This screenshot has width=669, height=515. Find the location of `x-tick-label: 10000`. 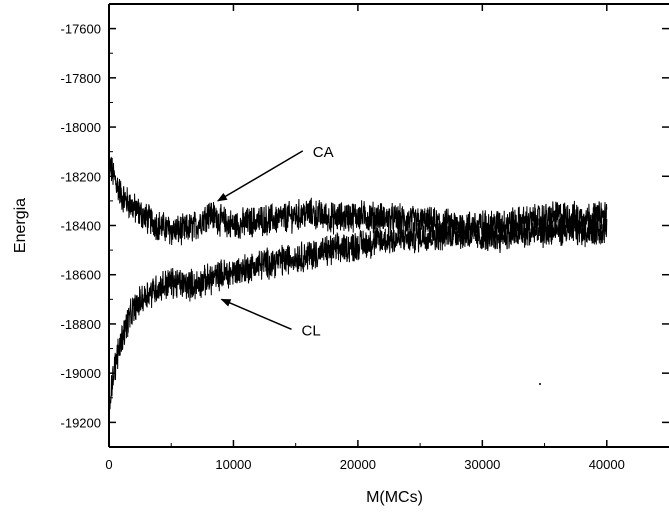

x-tick-label: 10000 is located at coordinates (233, 464).